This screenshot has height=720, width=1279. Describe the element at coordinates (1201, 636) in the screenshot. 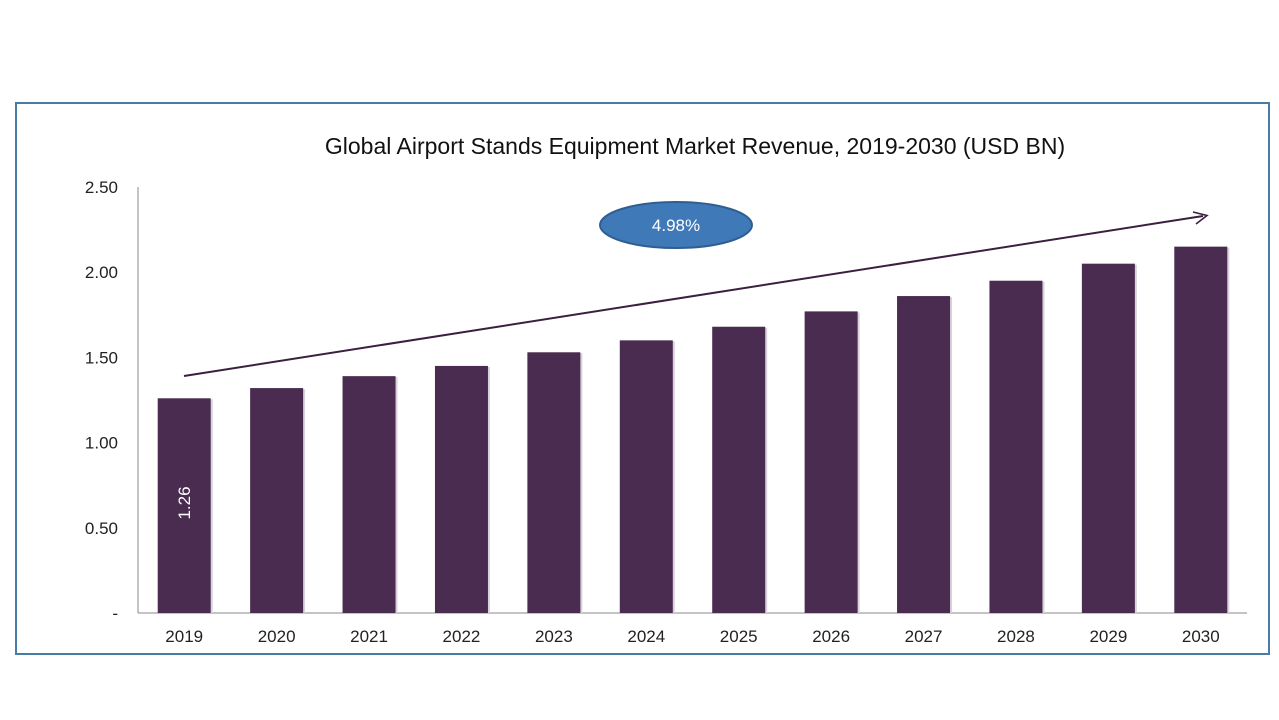

I see `x-tick-label: 2030` at that location.